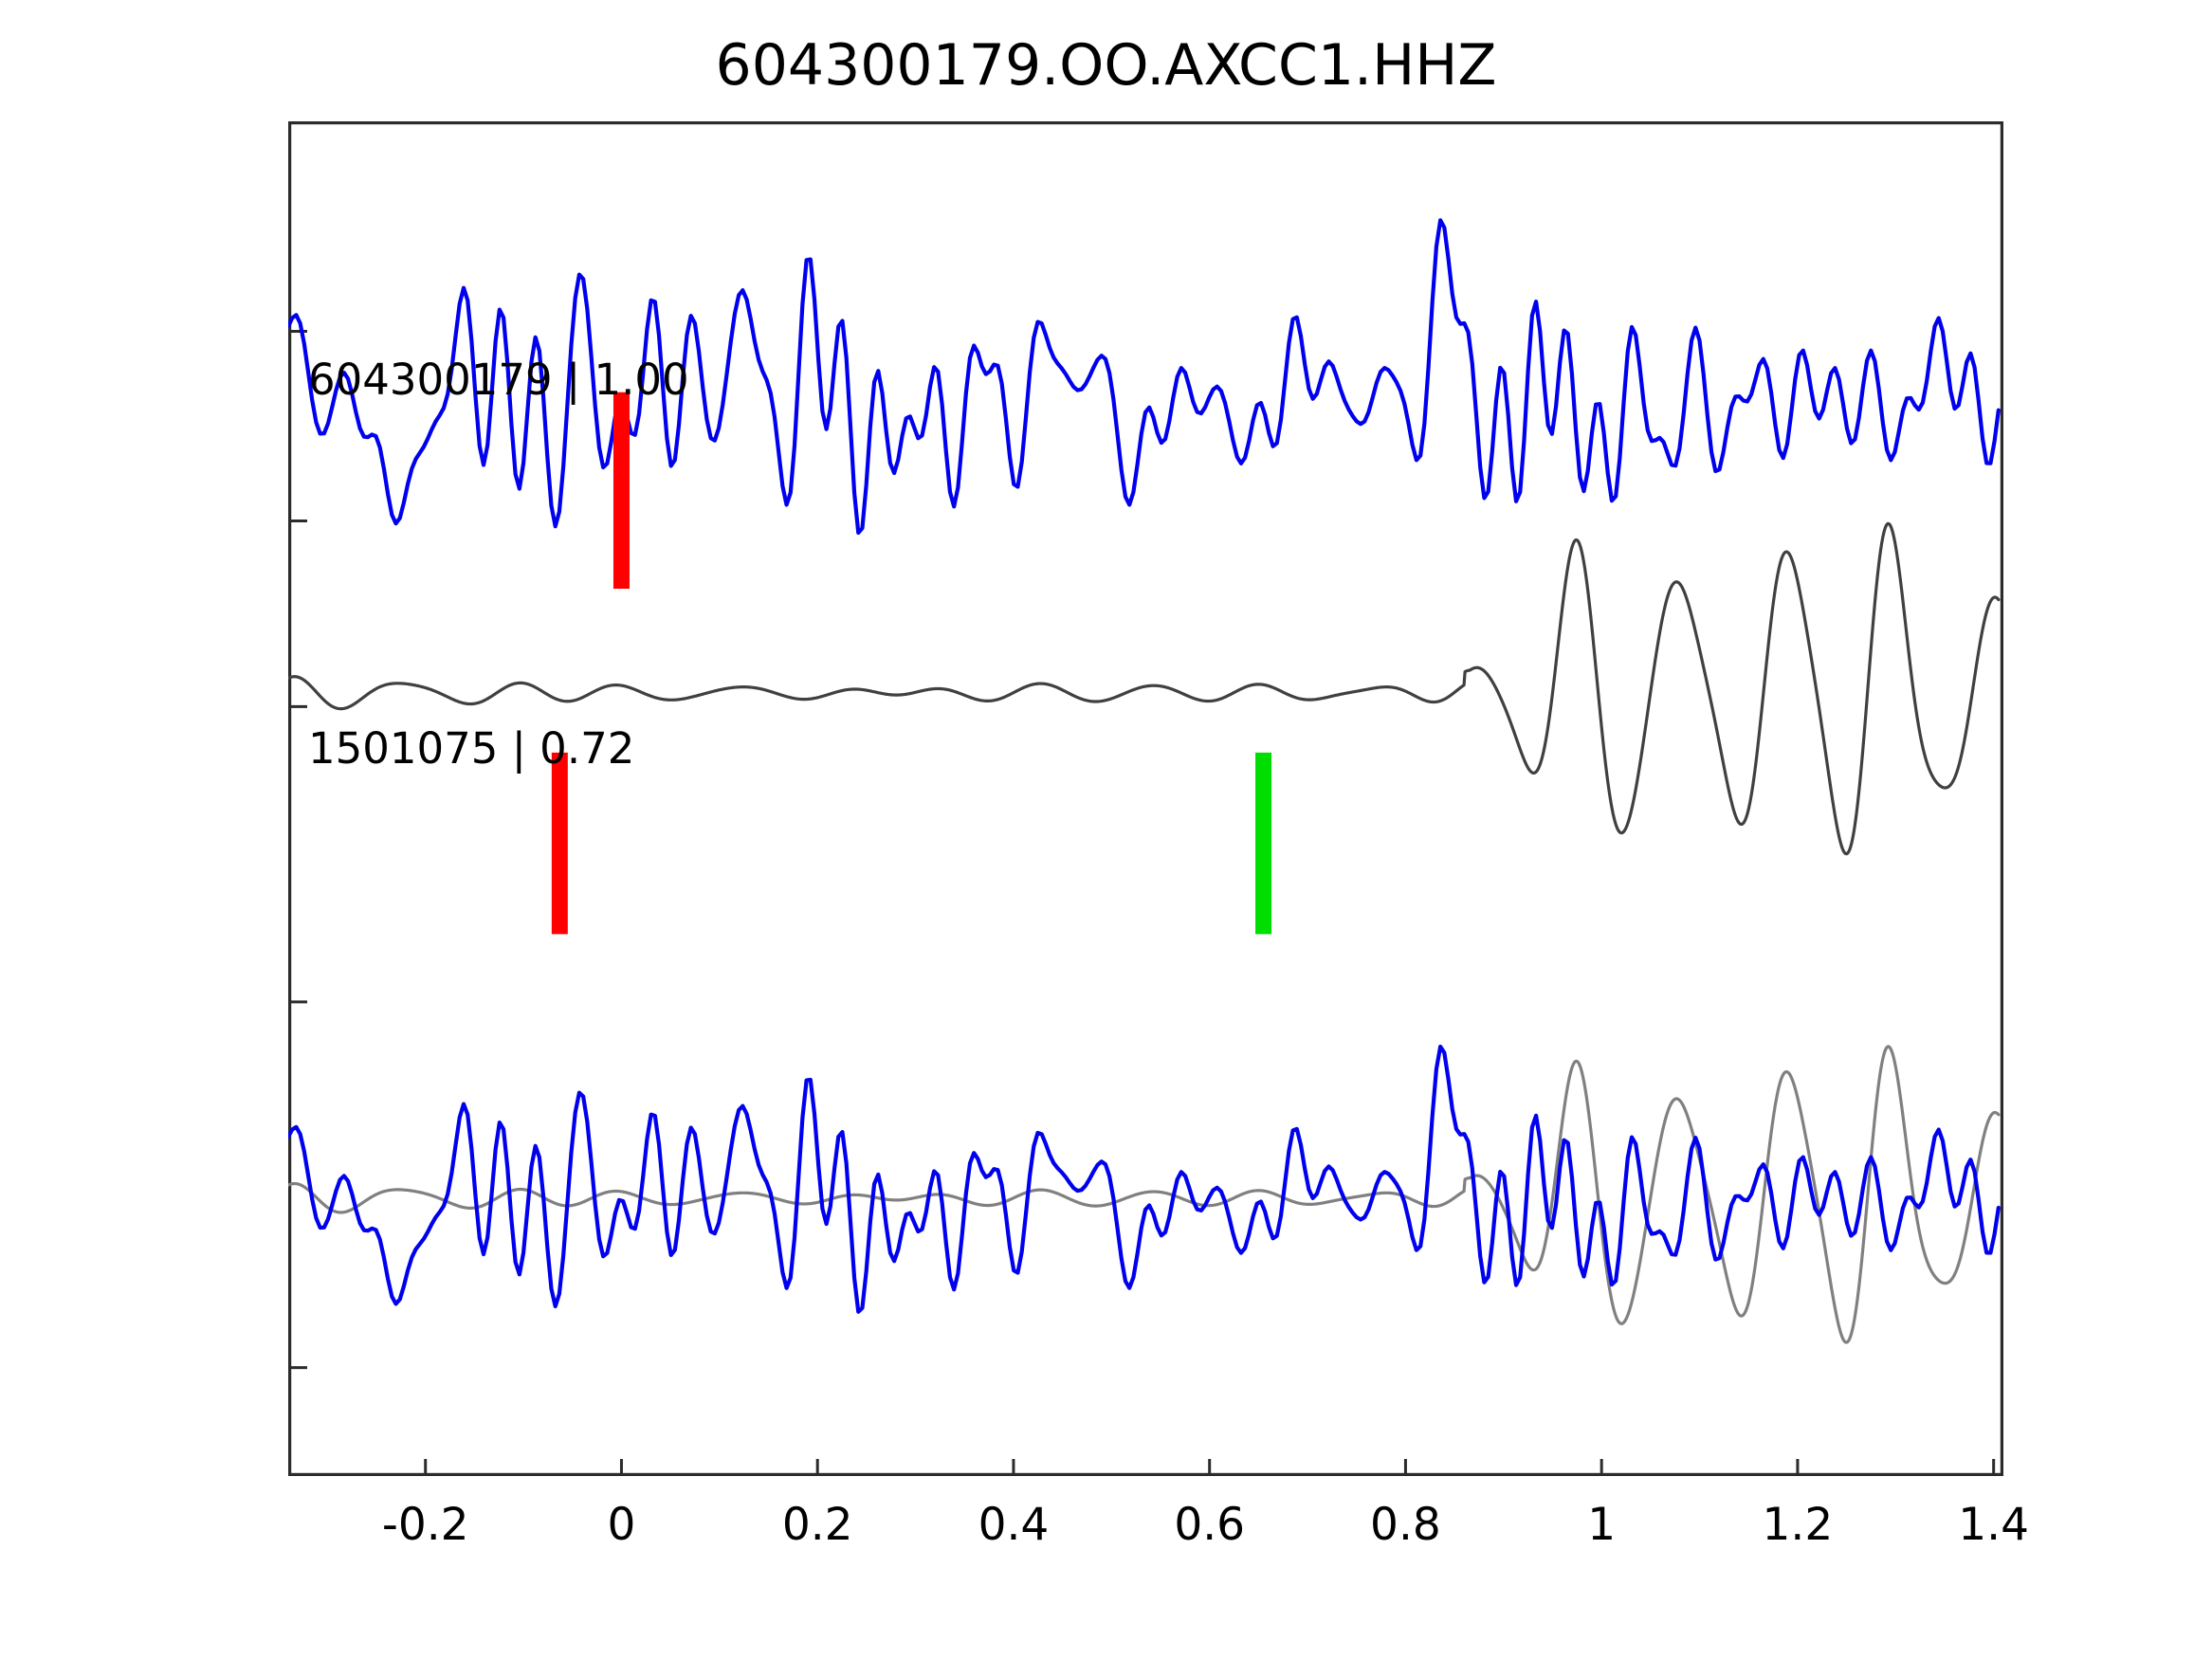 The width and height of the screenshot is (2212, 1659). I want to click on x-tick-label: 1.2, so click(1798, 1525).